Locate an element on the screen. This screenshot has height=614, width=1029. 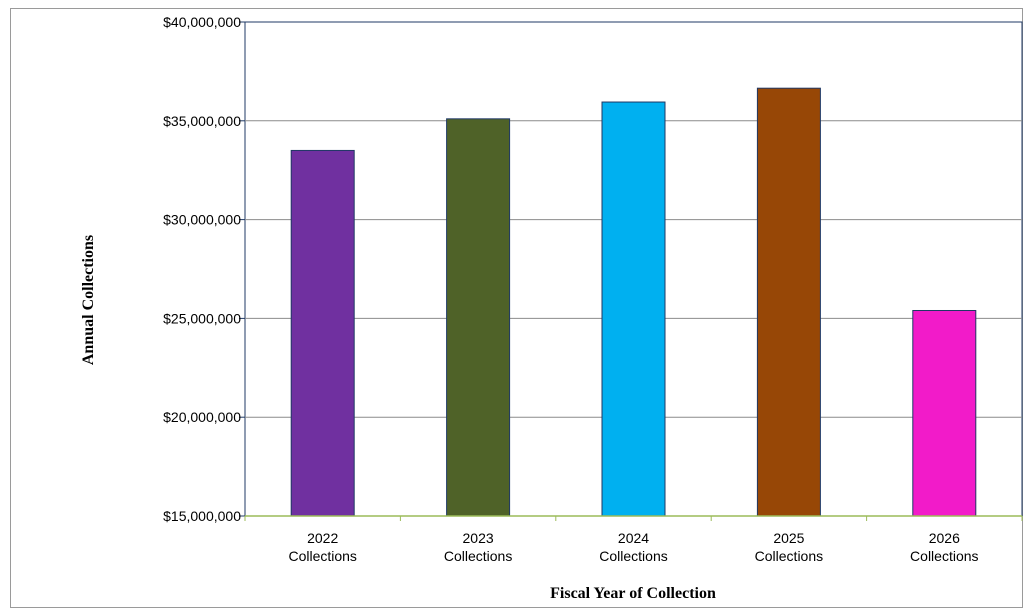
x-tick-label: 2024 is located at coordinates (633, 538).